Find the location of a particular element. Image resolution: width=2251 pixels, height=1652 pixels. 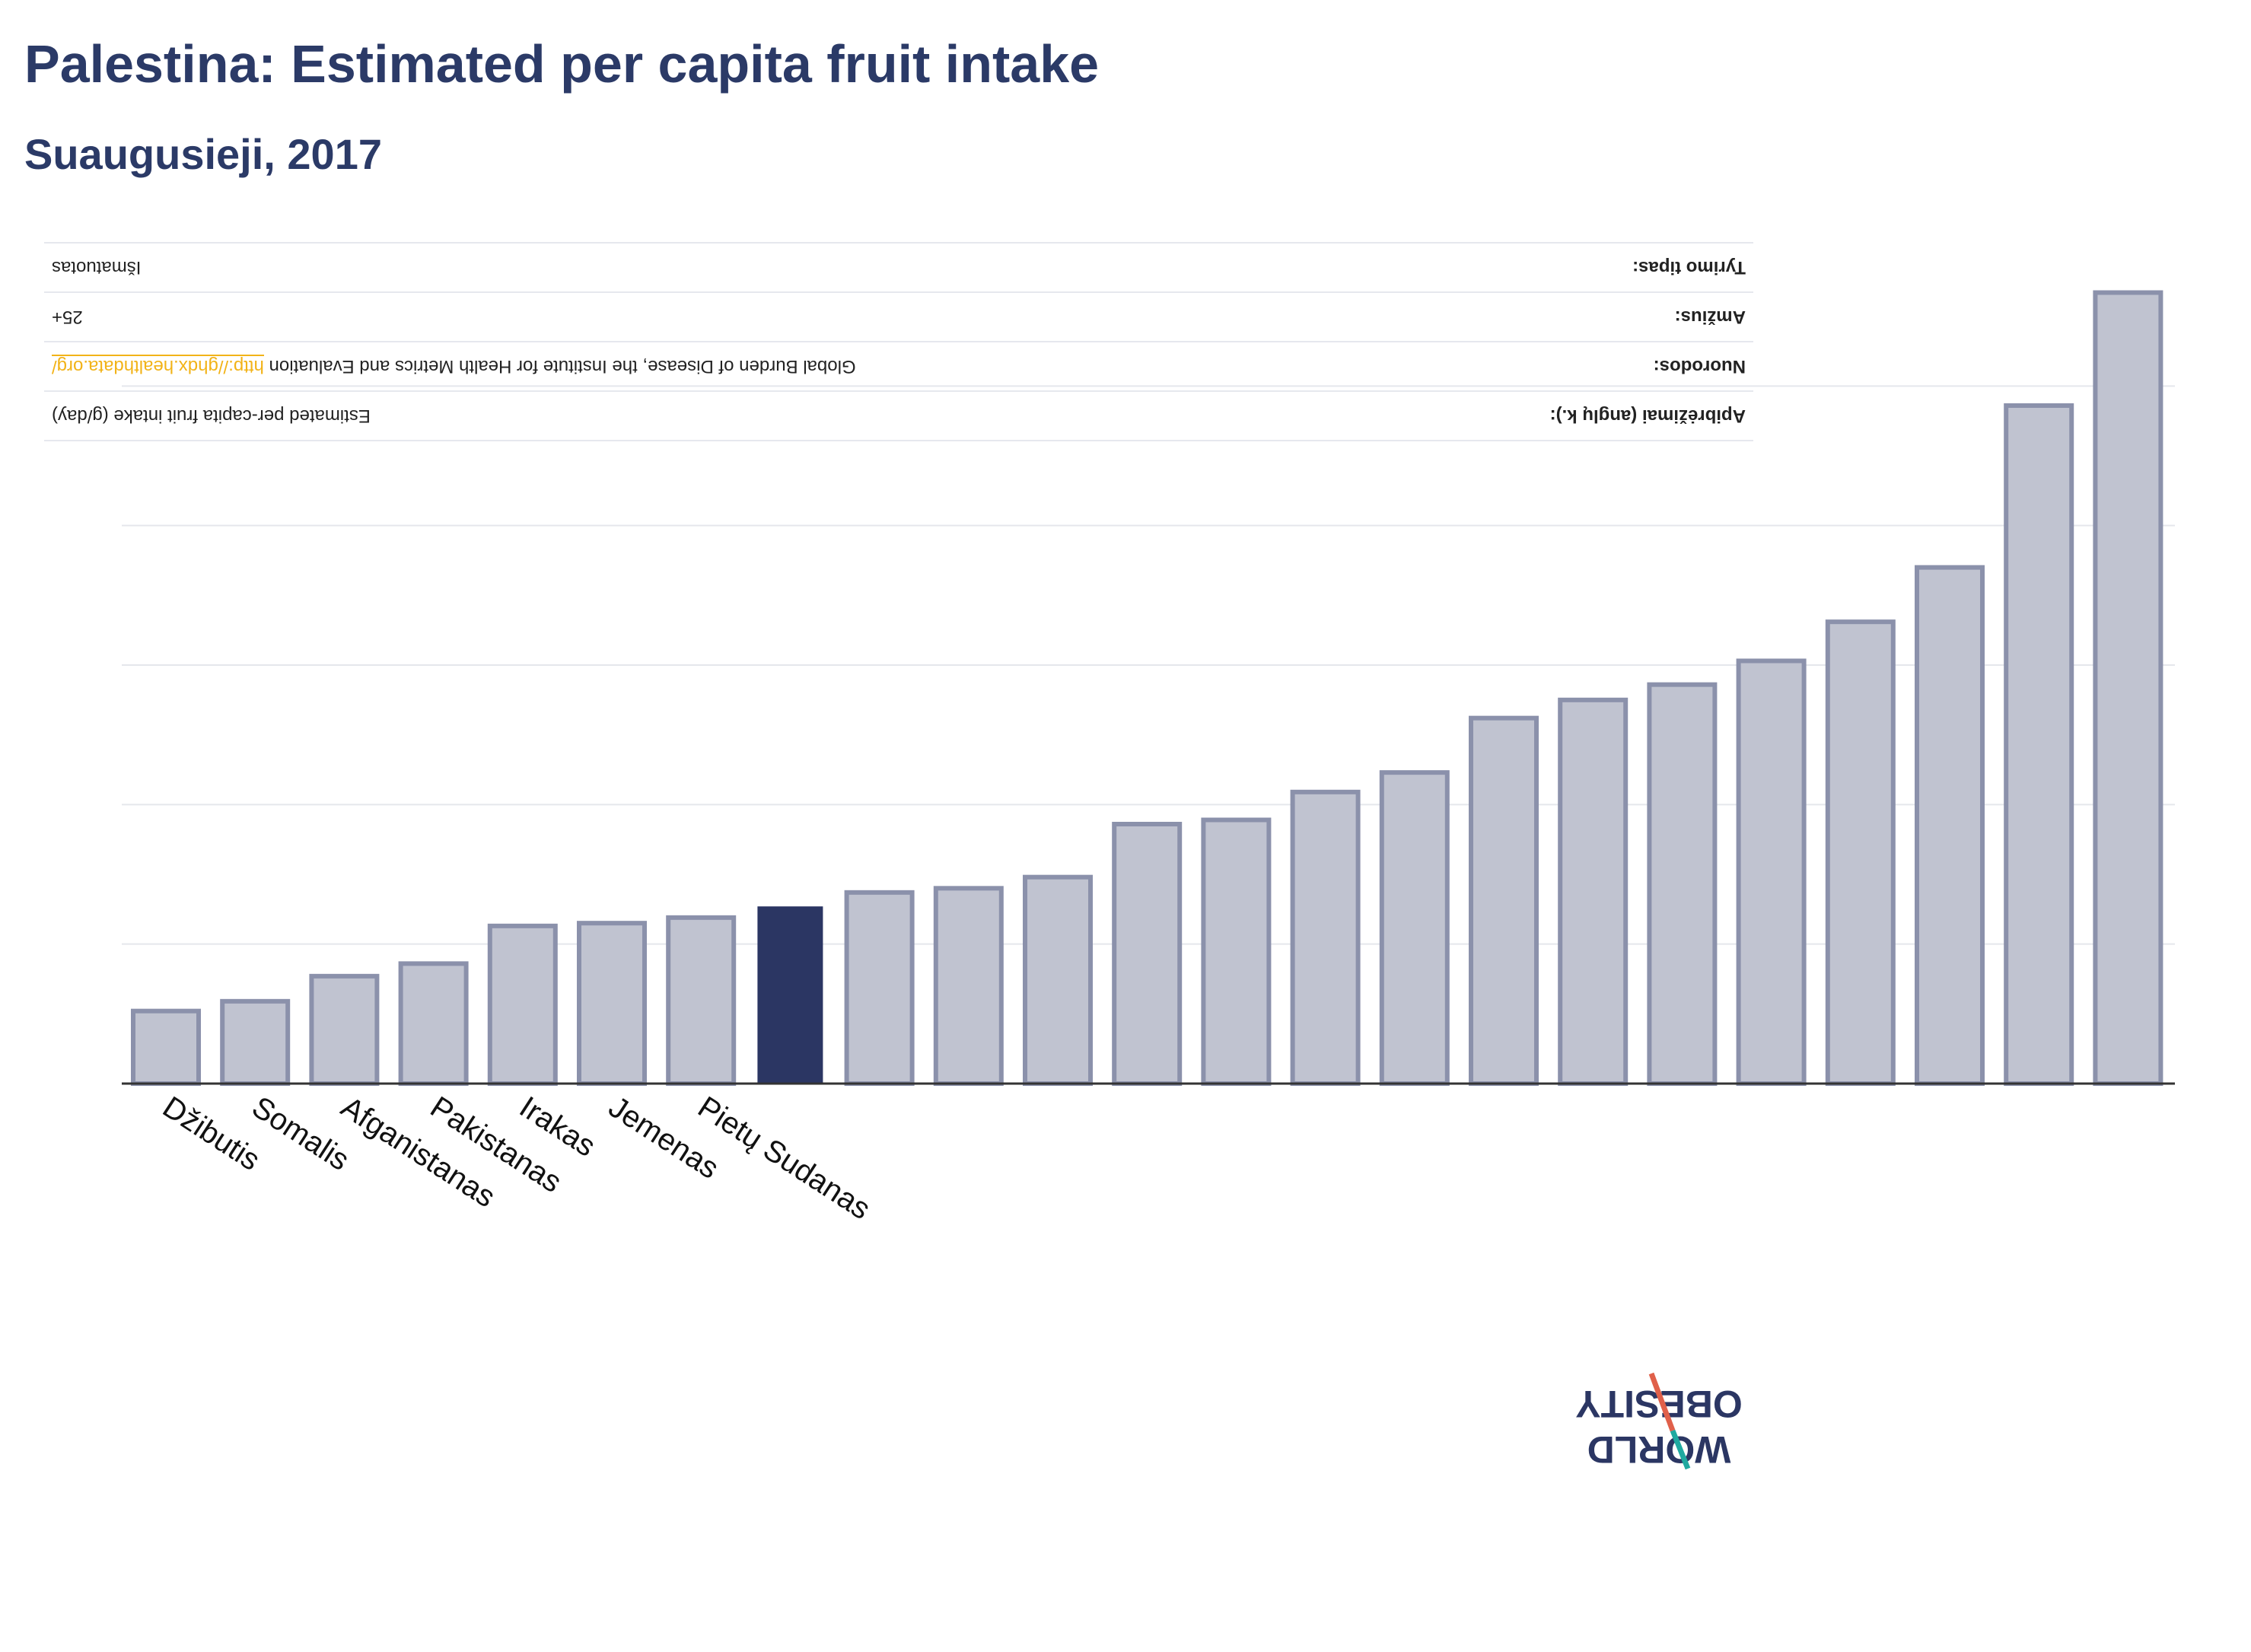

info-value: Išmatuotas is located at coordinates (97, 267).